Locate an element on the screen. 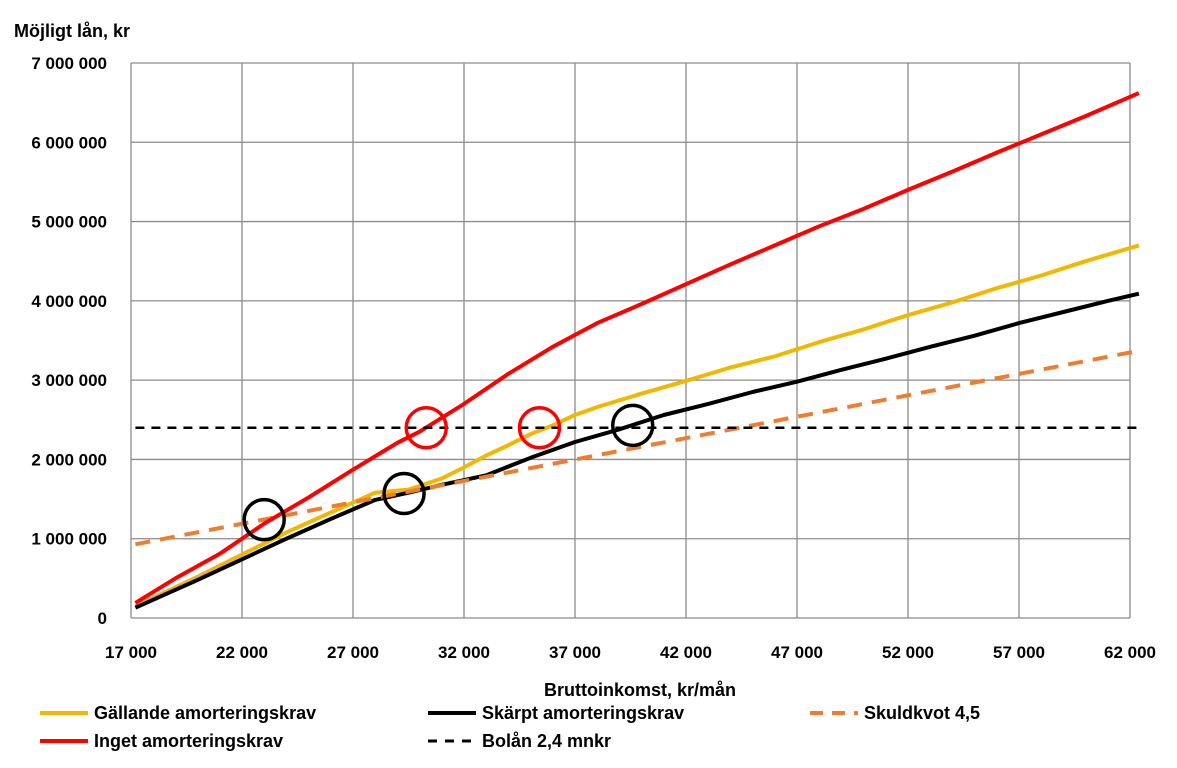  x-tick-label: 62 000 is located at coordinates (1130, 652).